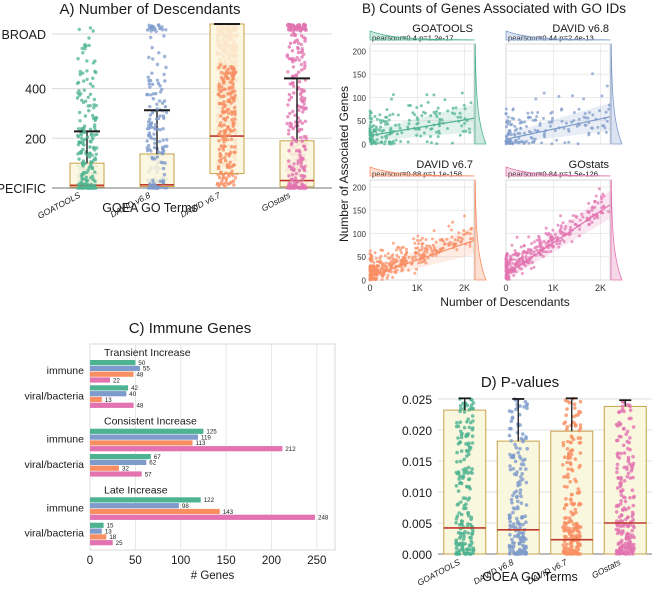 The image size is (660, 590). Describe the element at coordinates (213, 576) in the screenshot. I see `panel-c-xlabel: # Genes` at that location.